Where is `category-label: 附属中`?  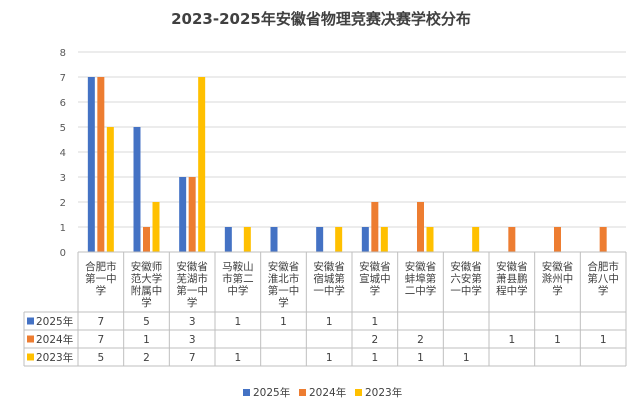 category-label: 附属中 is located at coordinates (147, 290).